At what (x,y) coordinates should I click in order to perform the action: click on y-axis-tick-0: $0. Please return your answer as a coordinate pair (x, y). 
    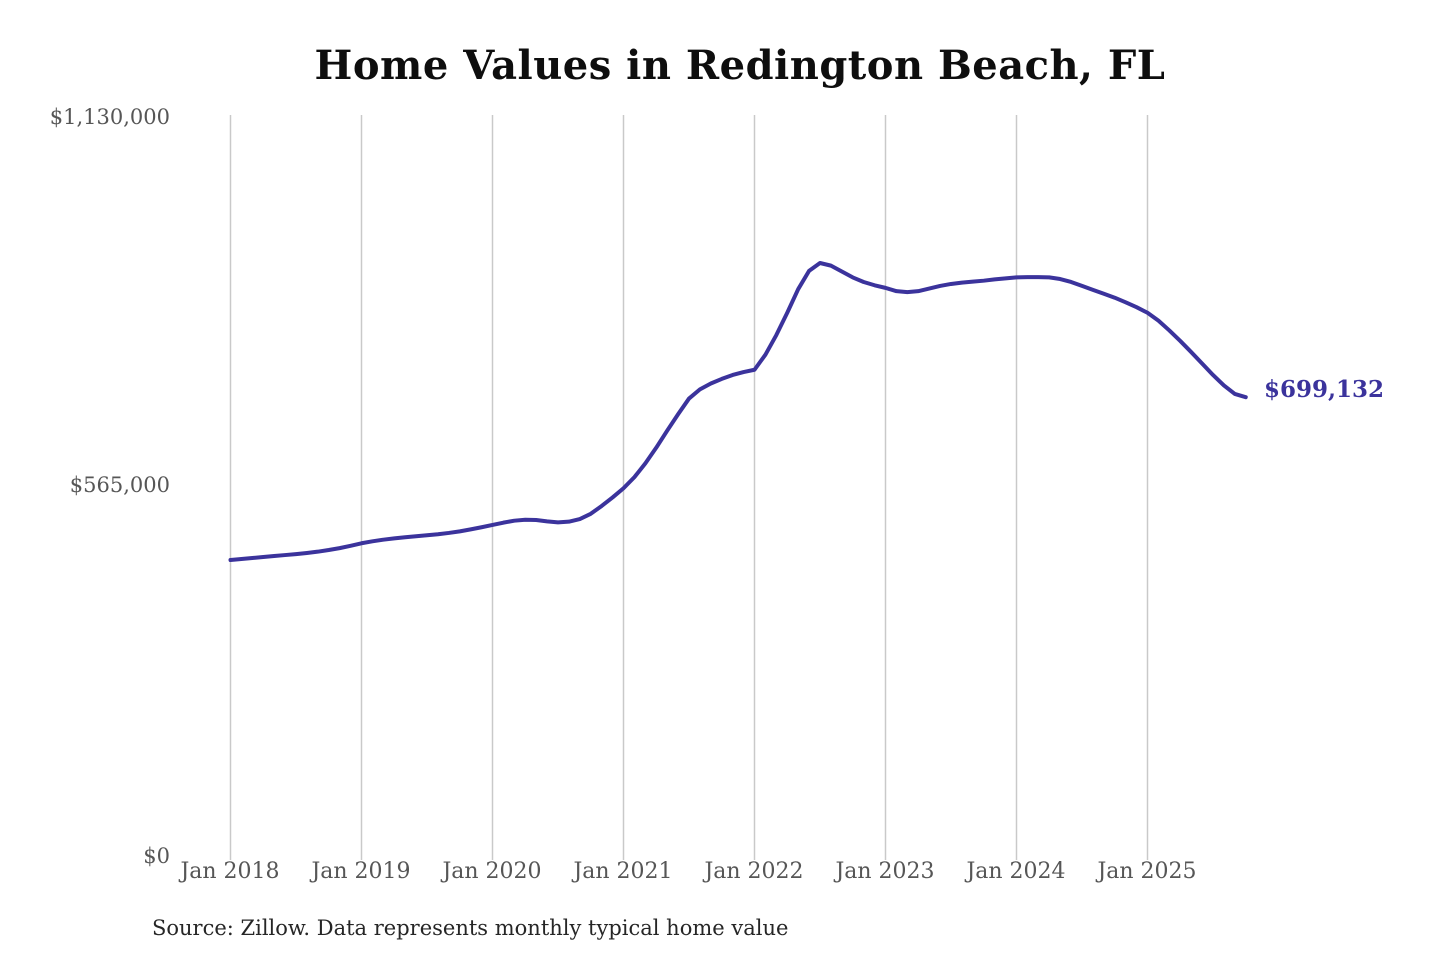
    Looking at the image, I should click on (156, 856).